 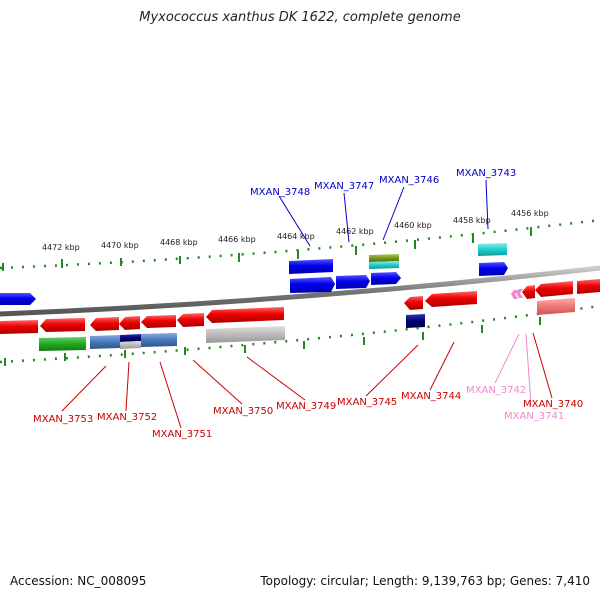 What do you see at coordinates (344, 186) in the screenshot?
I see `gene-label-mxan-3747: MXAN_3747` at bounding box center [344, 186].